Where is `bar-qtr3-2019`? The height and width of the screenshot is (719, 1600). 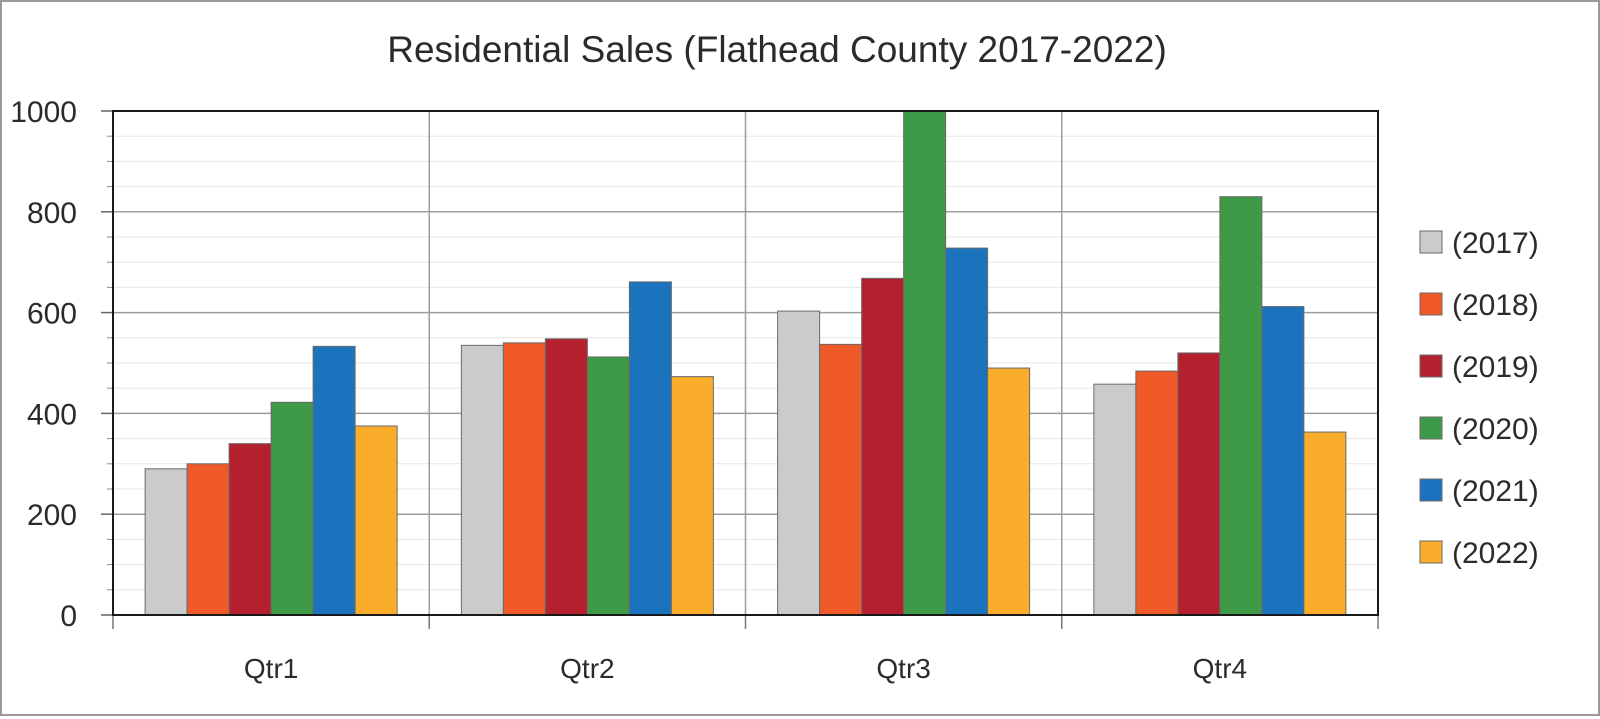 bar-qtr3-2019 is located at coordinates (883, 446).